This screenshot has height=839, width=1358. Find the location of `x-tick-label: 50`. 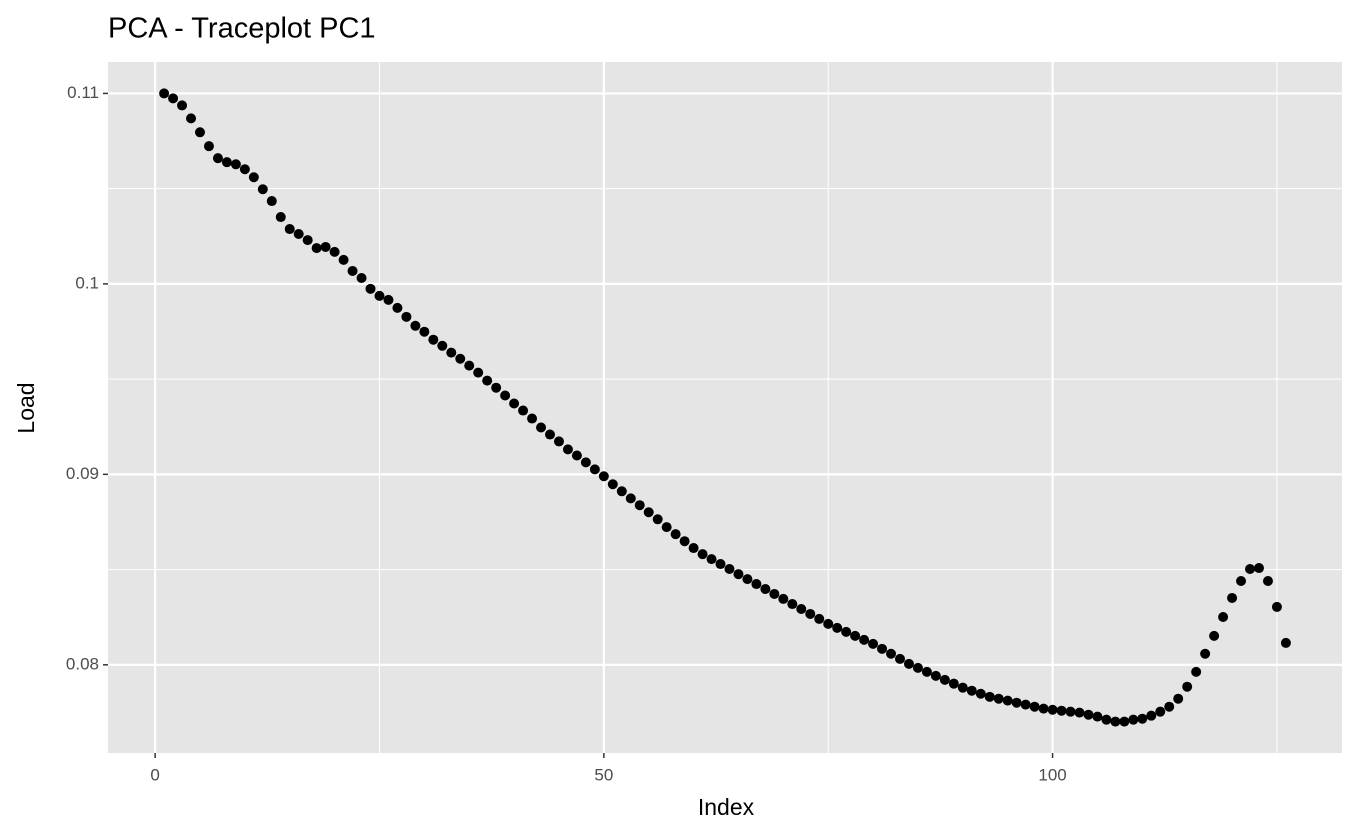

x-tick-label: 50 is located at coordinates (603, 774).